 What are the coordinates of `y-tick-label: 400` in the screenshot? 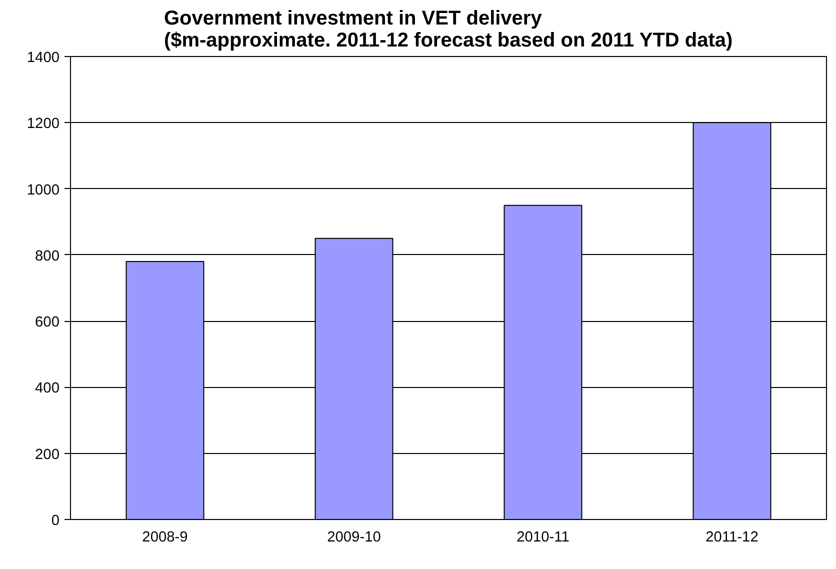 It's located at (47, 388).